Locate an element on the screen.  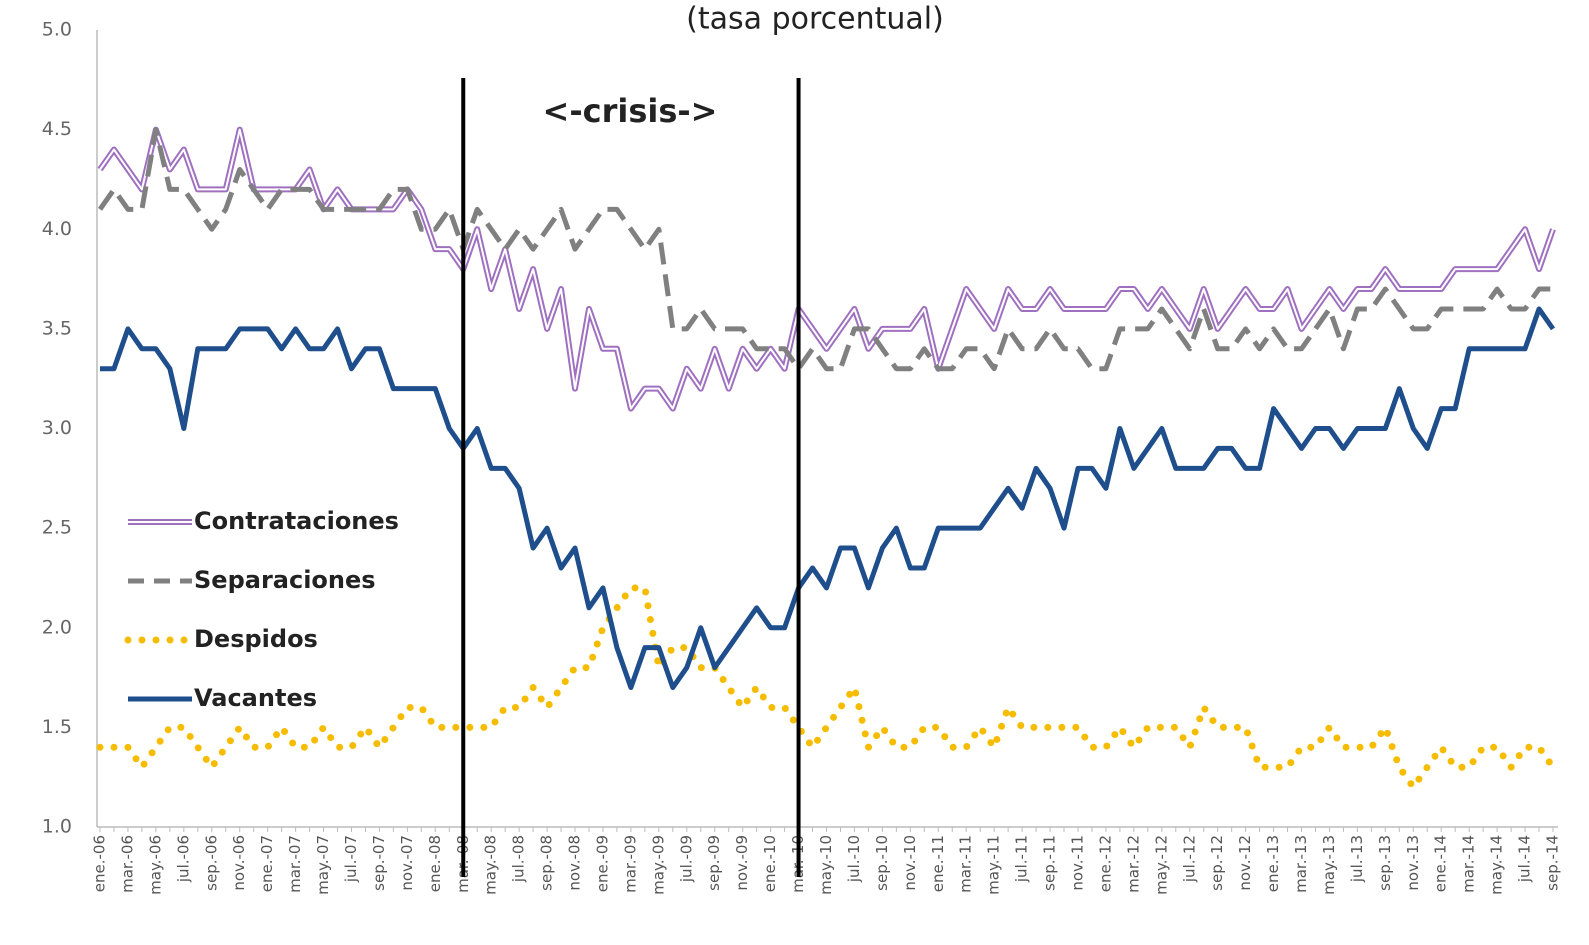
x-tick-label: sep.-08 is located at coordinates (547, 863).